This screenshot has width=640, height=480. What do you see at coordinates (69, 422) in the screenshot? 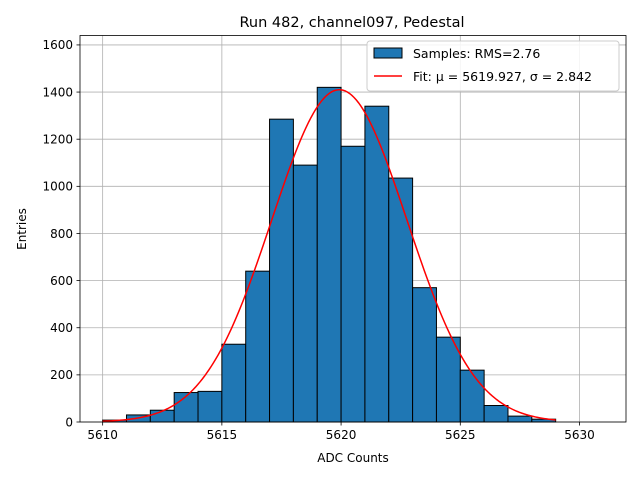
I see `y-tick-label: 0` at bounding box center [69, 422].